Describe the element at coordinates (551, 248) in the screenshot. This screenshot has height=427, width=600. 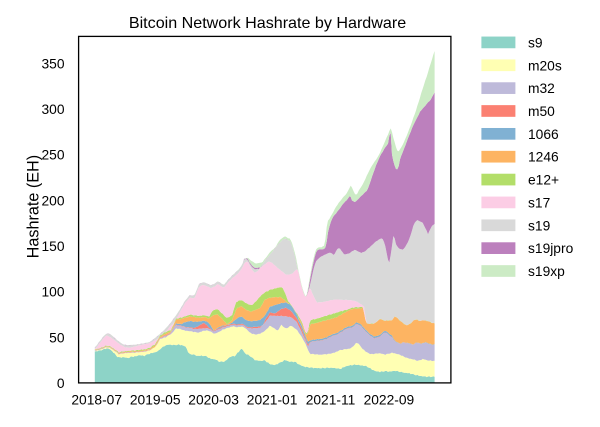
I see `svg-text: s19jpro` at that location.